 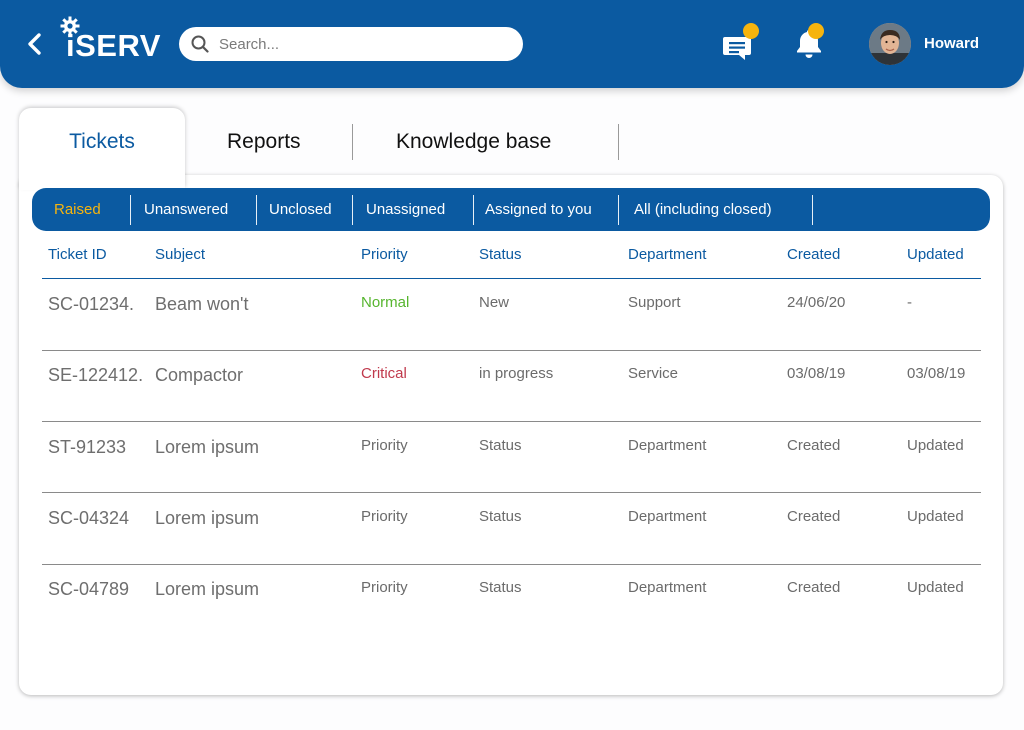 I want to click on updated-cell: 03/08/19, so click(x=936, y=373).